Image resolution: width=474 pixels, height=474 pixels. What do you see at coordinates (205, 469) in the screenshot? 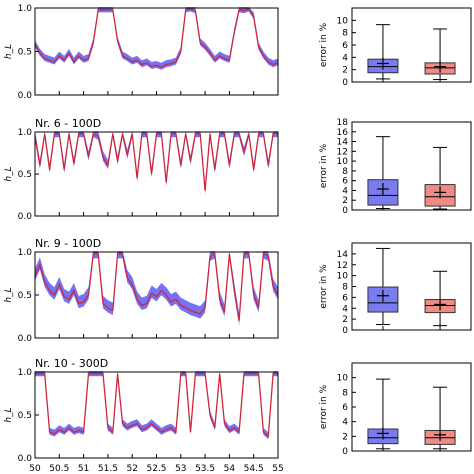
I see `x-tick-label: 53.5` at bounding box center [205, 469].